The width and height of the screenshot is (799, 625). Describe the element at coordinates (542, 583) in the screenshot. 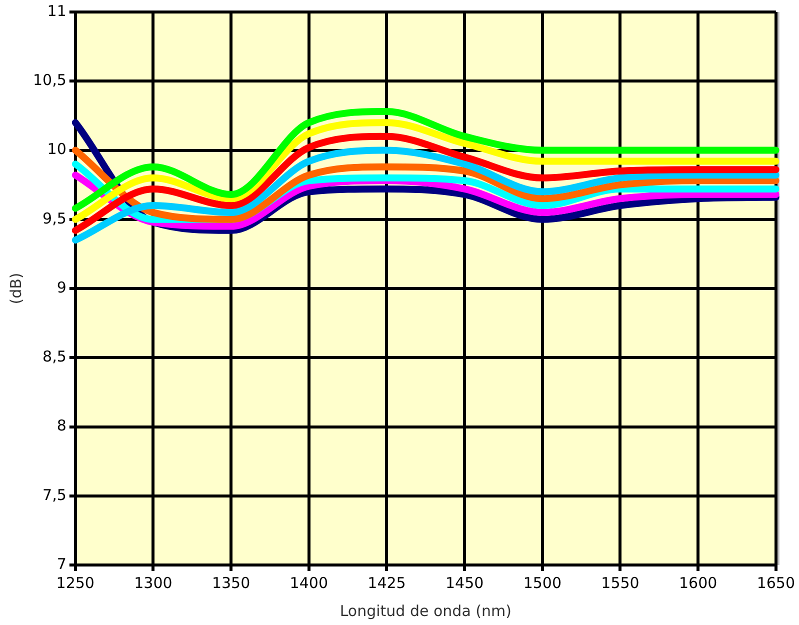

I see `x-tick-label: 1500` at that location.